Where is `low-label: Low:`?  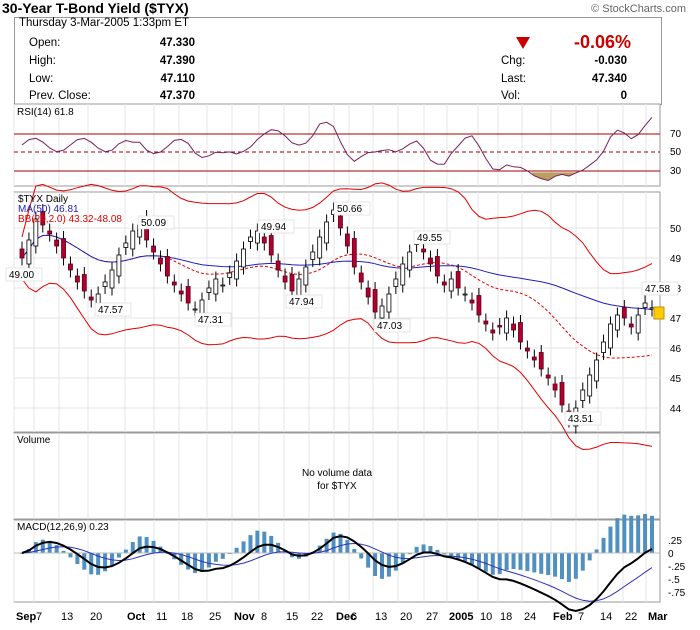
low-label: Low: is located at coordinates (41, 79).